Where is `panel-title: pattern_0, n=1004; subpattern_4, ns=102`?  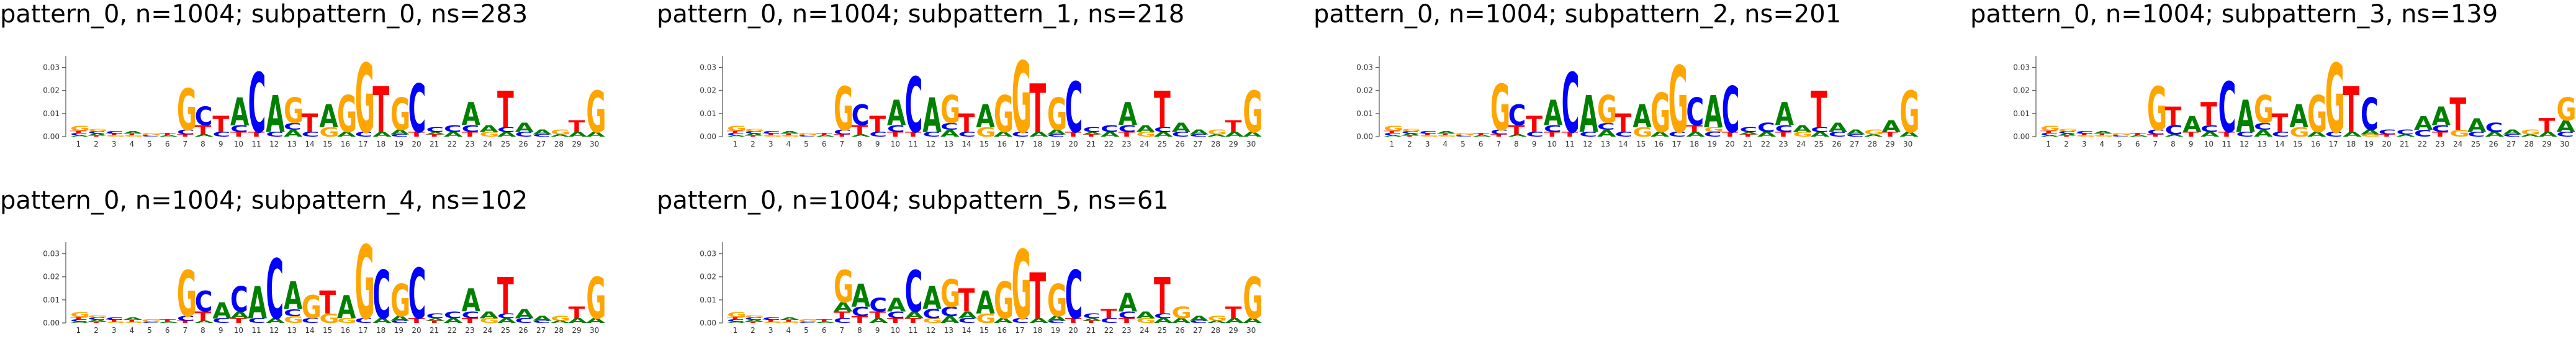 panel-title: pattern_0, n=1004; subpattern_4, ns=102 is located at coordinates (264, 200).